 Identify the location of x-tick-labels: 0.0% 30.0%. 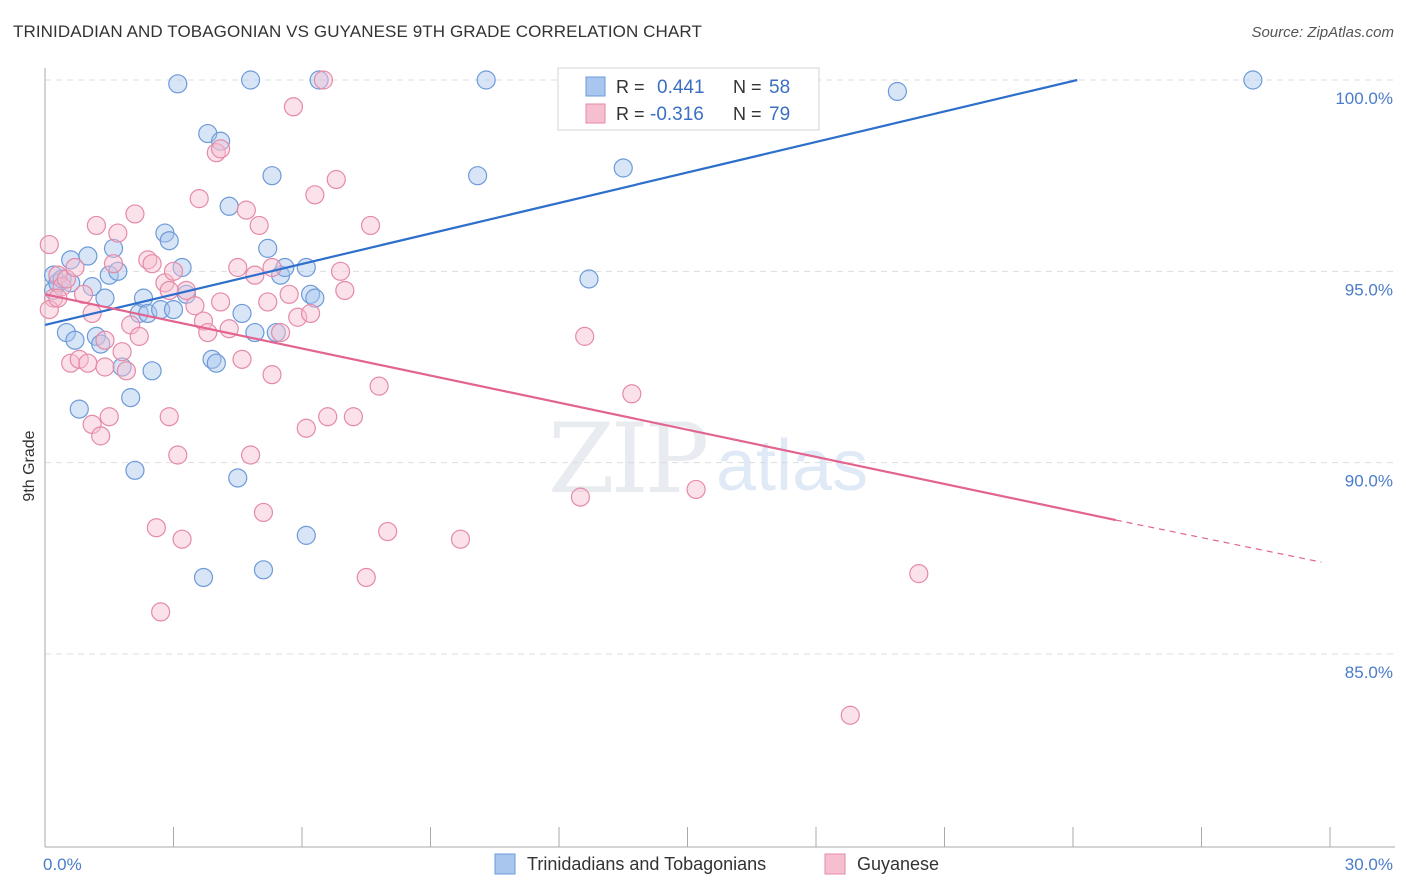
(718, 864).